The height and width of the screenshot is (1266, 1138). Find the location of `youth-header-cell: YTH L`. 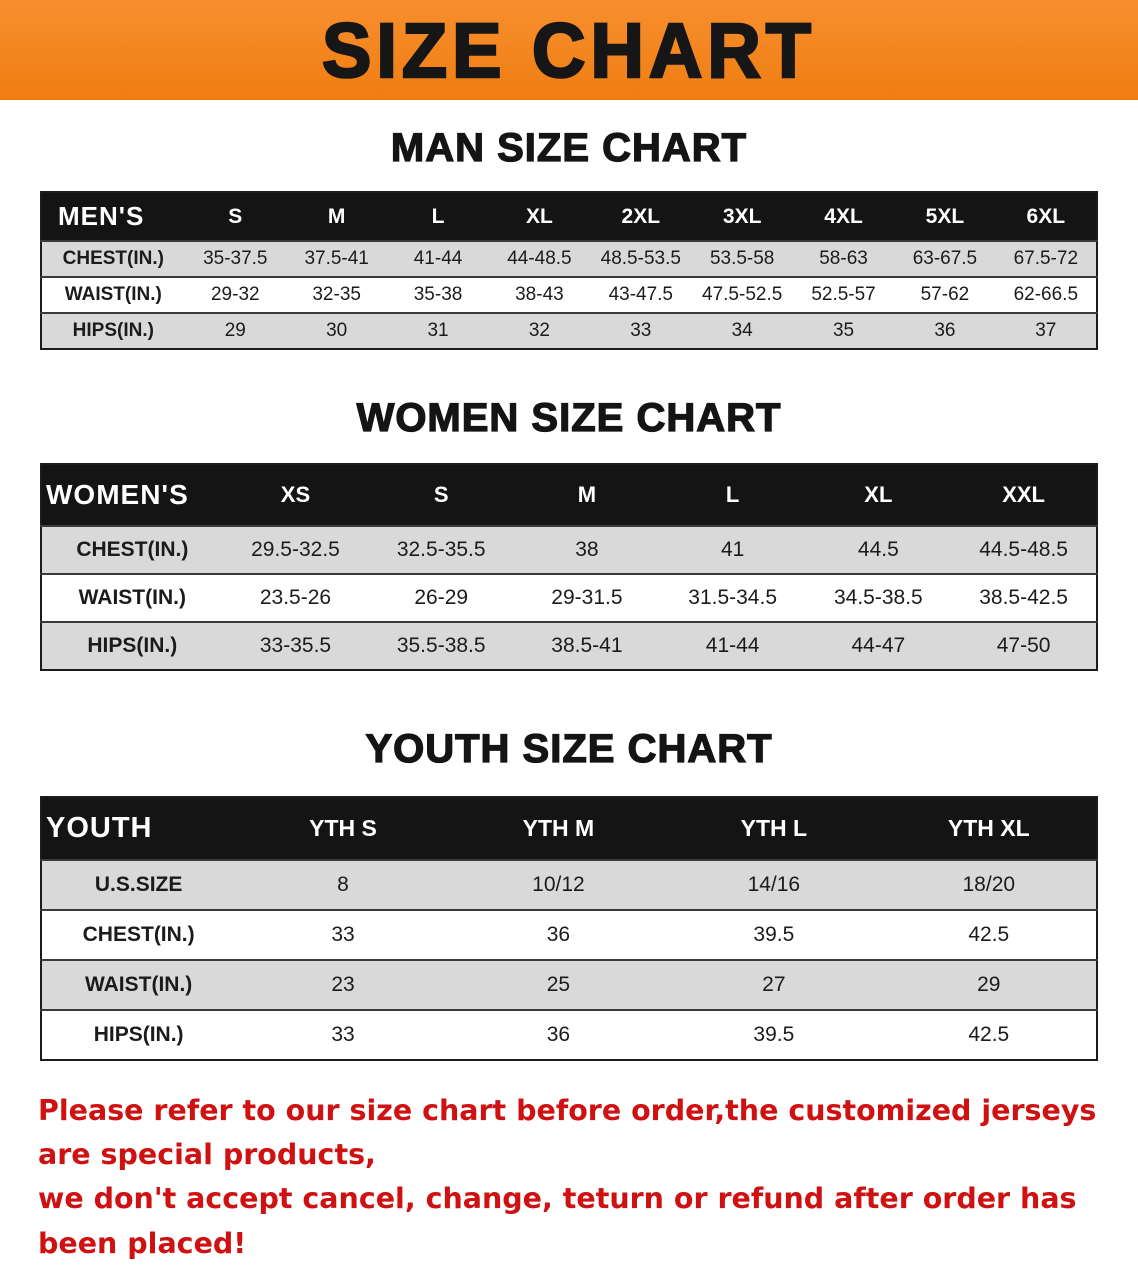

youth-header-cell: YTH L is located at coordinates (774, 828).